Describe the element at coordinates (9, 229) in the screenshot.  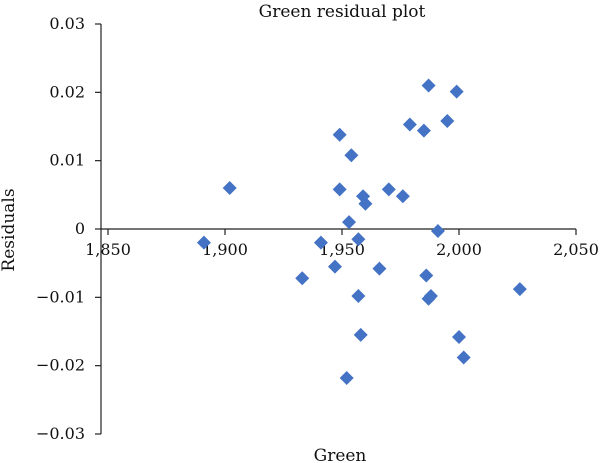
I see `y-axis-label: Residuals` at that location.